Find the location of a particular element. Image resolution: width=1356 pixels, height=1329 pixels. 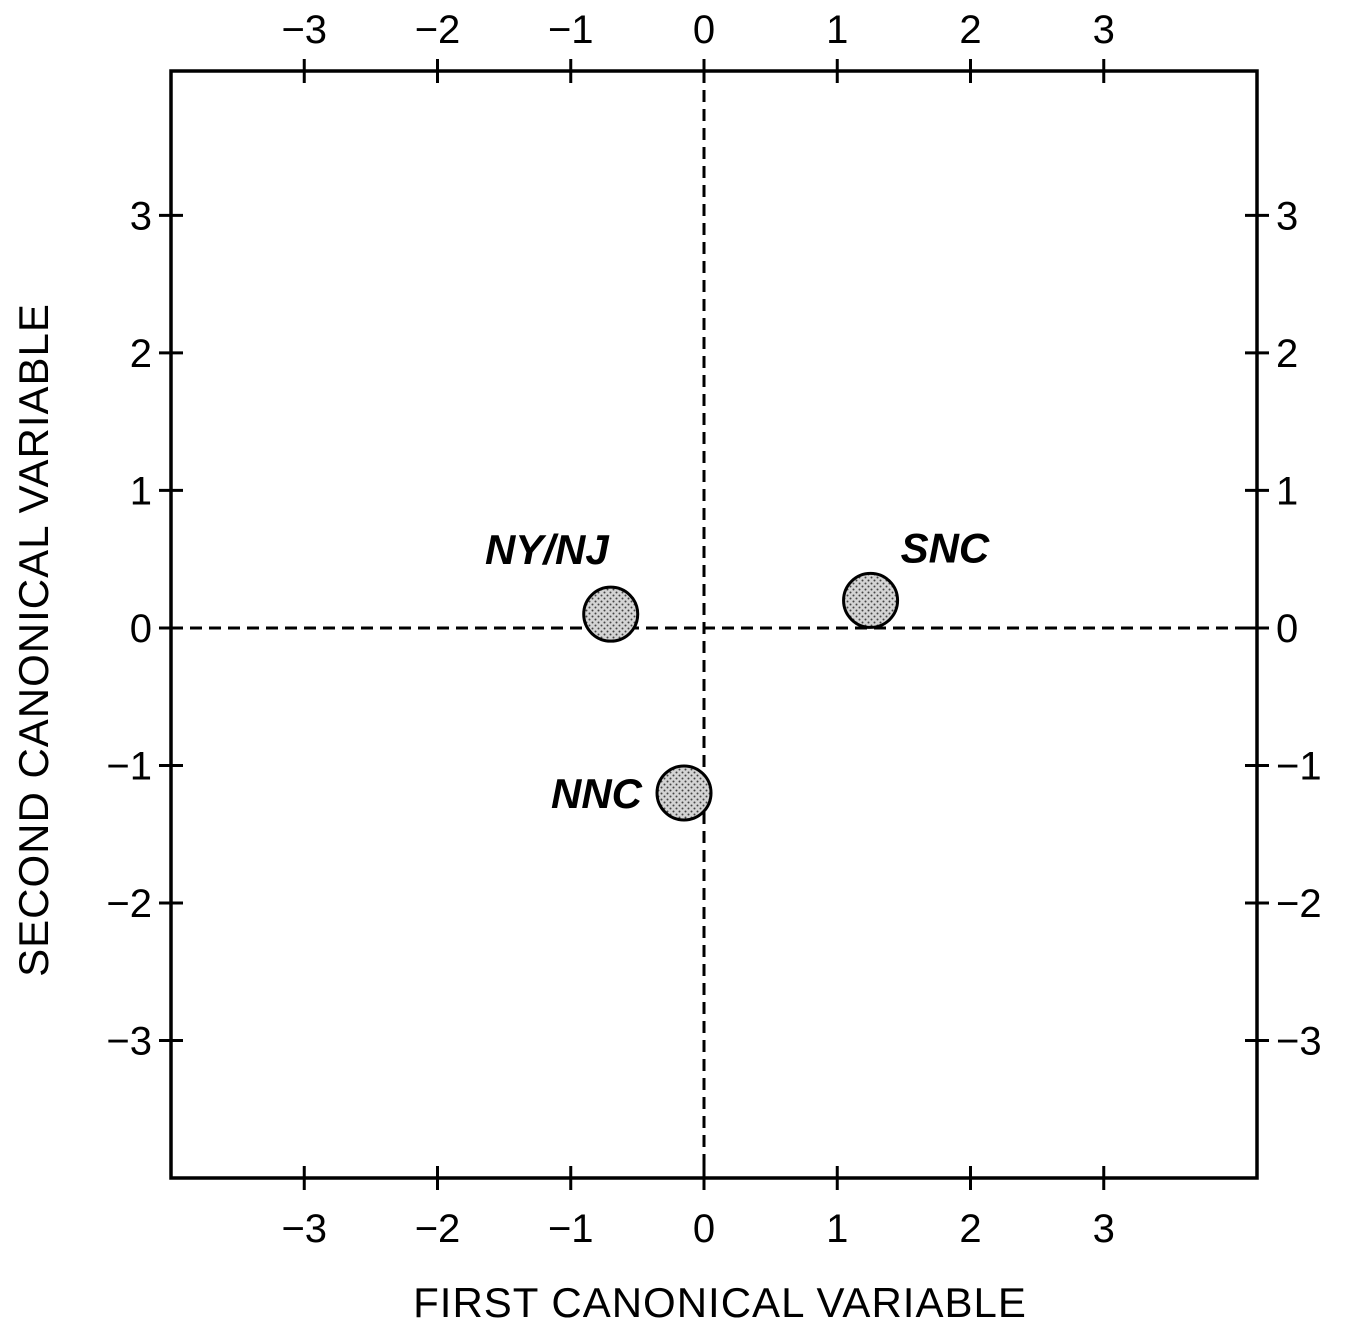

y-tick-label-left: −1 is located at coordinates (129, 766).